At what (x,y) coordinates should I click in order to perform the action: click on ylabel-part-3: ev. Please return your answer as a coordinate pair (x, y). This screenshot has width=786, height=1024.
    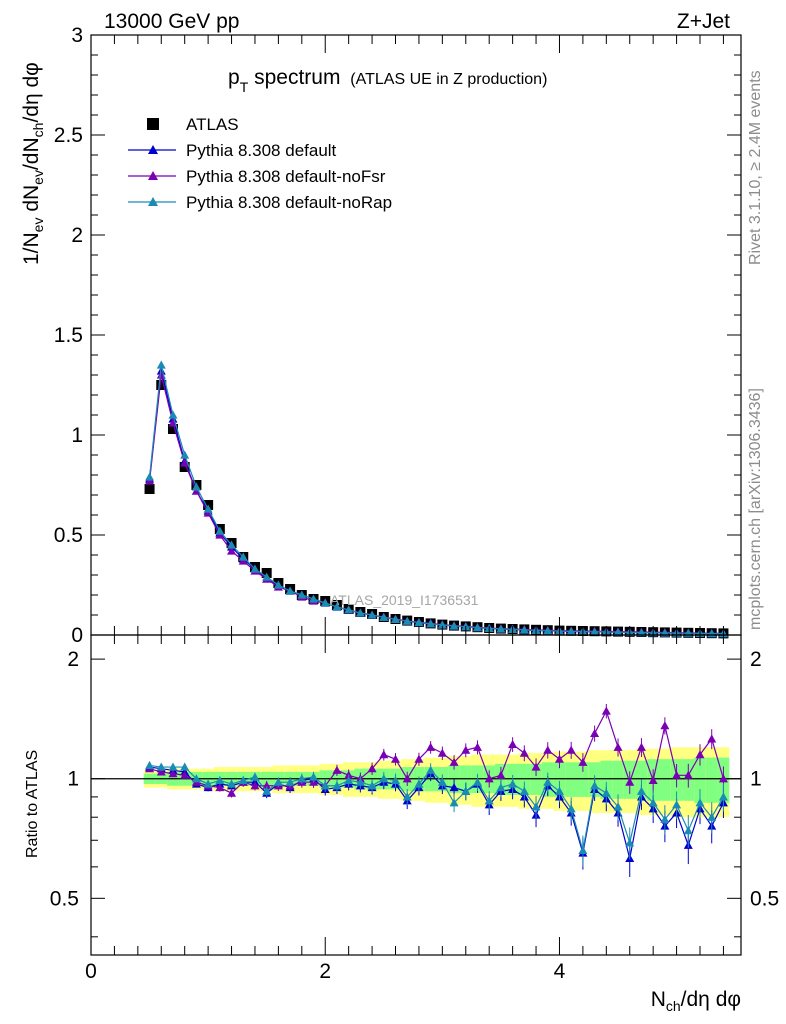
    Looking at the image, I should click on (38, 177).